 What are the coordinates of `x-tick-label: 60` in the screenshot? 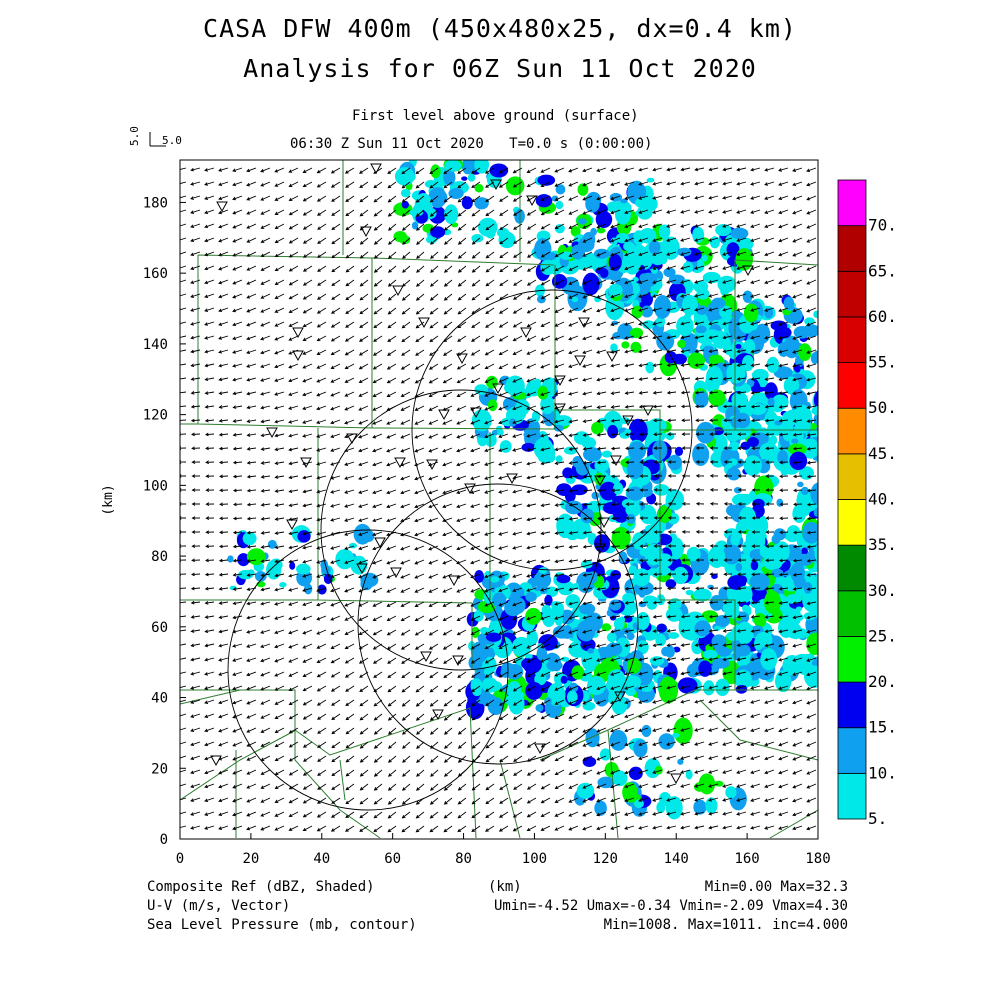 It's located at (392, 859).